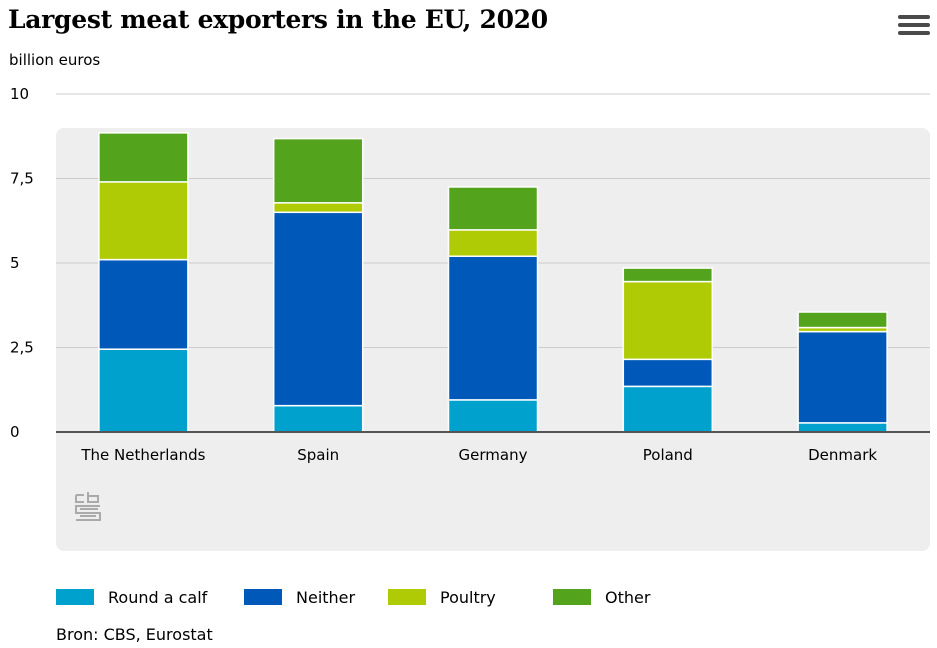 Image resolution: width=937 pixels, height=648 pixels. What do you see at coordinates (134, 634) in the screenshot?
I see `source-note: Bron: CBS, Eurostat` at bounding box center [134, 634].